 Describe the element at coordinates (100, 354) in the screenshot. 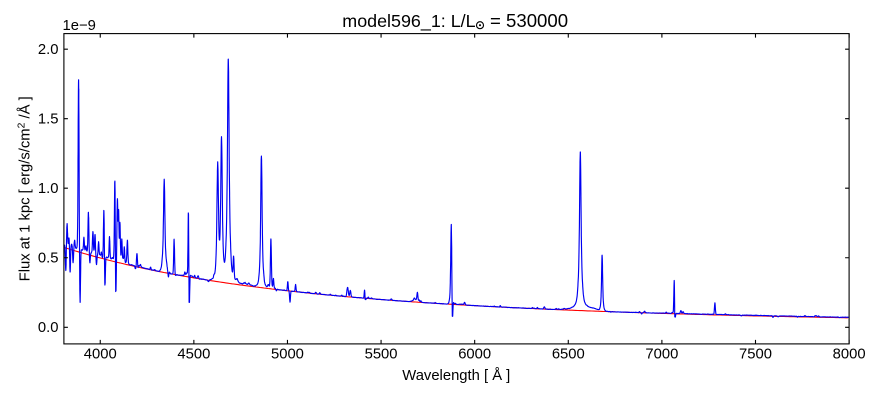

I see `svg-text: 4000` at that location.